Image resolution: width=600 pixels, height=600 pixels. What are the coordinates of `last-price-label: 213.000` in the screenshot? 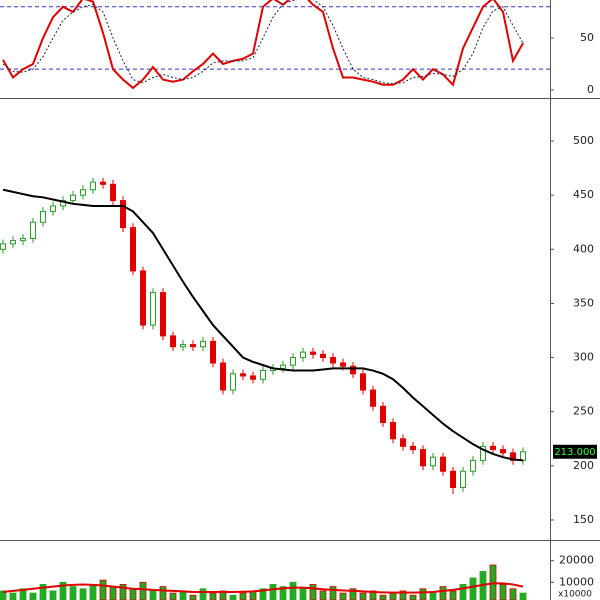 It's located at (574, 452).